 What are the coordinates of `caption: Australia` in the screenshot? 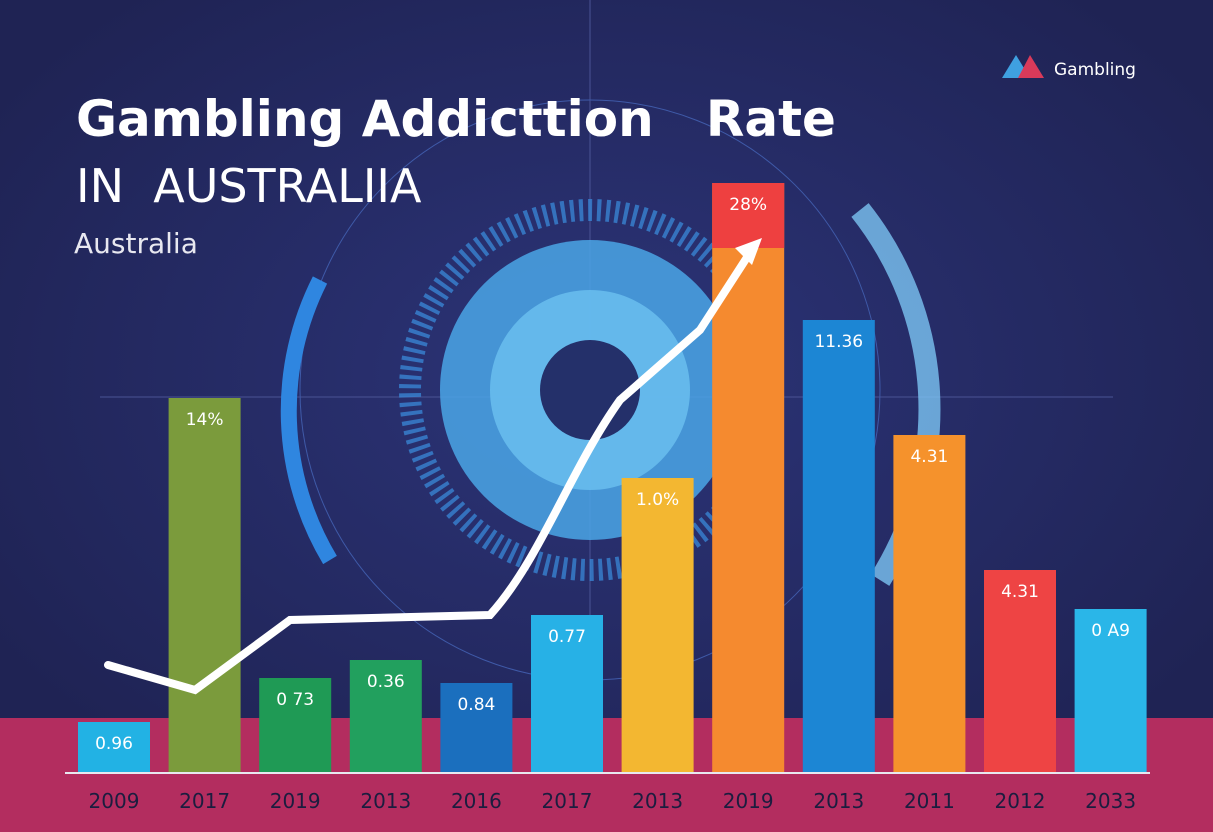 It's located at (136, 243).